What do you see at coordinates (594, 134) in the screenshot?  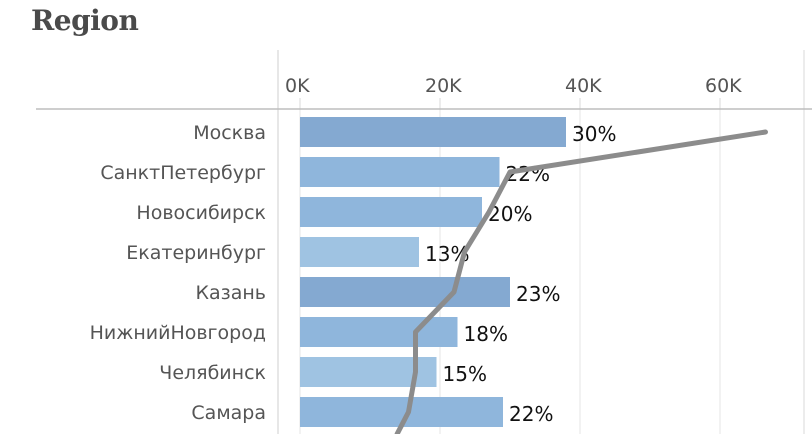 I see `data-label: 30%` at bounding box center [594, 134].